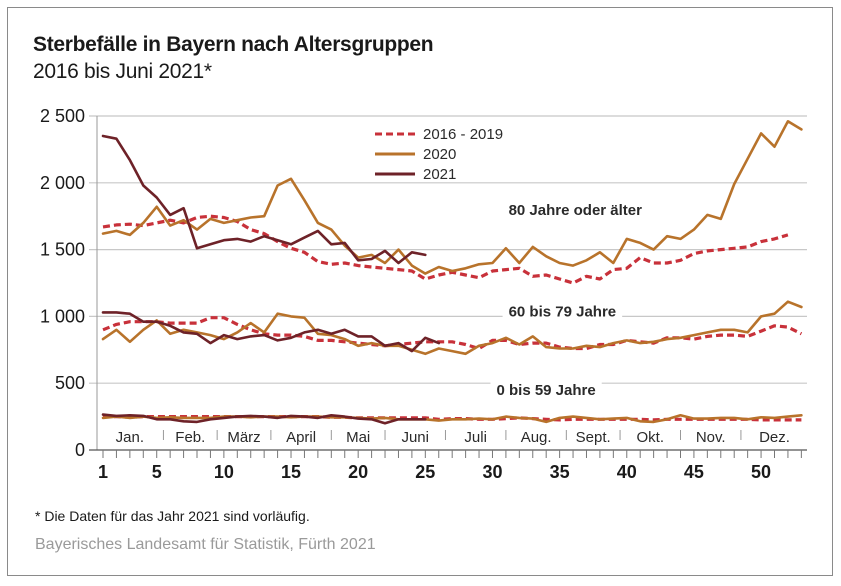 This screenshot has width=841, height=586. What do you see at coordinates (62, 116) in the screenshot?
I see `y-tick-label: 2 500` at bounding box center [62, 116].